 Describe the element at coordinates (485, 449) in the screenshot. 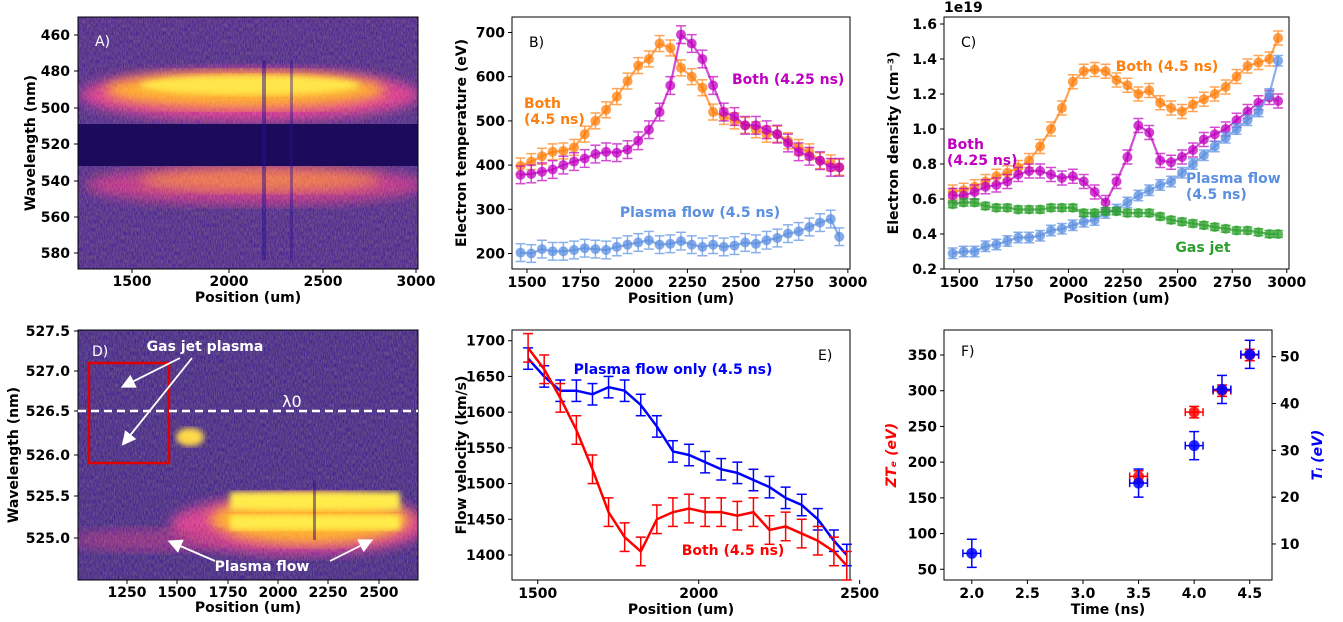

I see `y-tick-label: 1550` at that location.